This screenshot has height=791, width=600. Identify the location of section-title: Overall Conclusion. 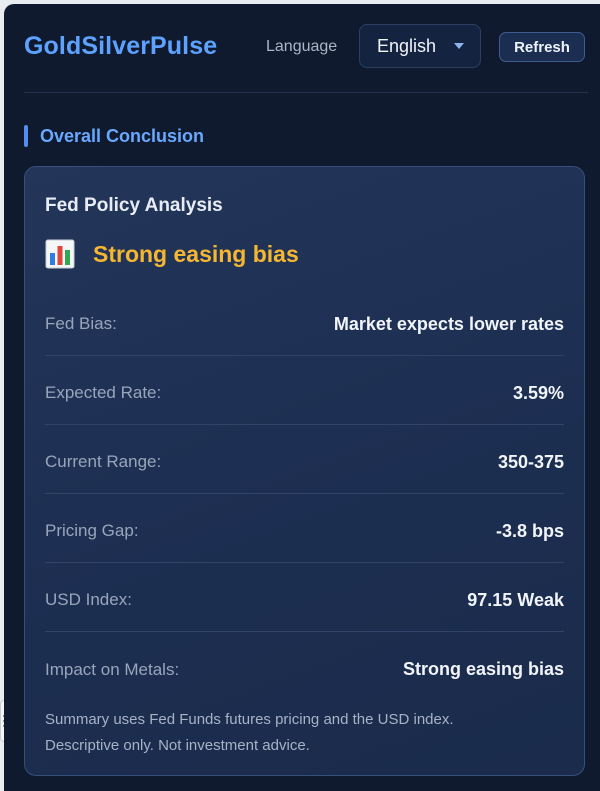
(122, 135).